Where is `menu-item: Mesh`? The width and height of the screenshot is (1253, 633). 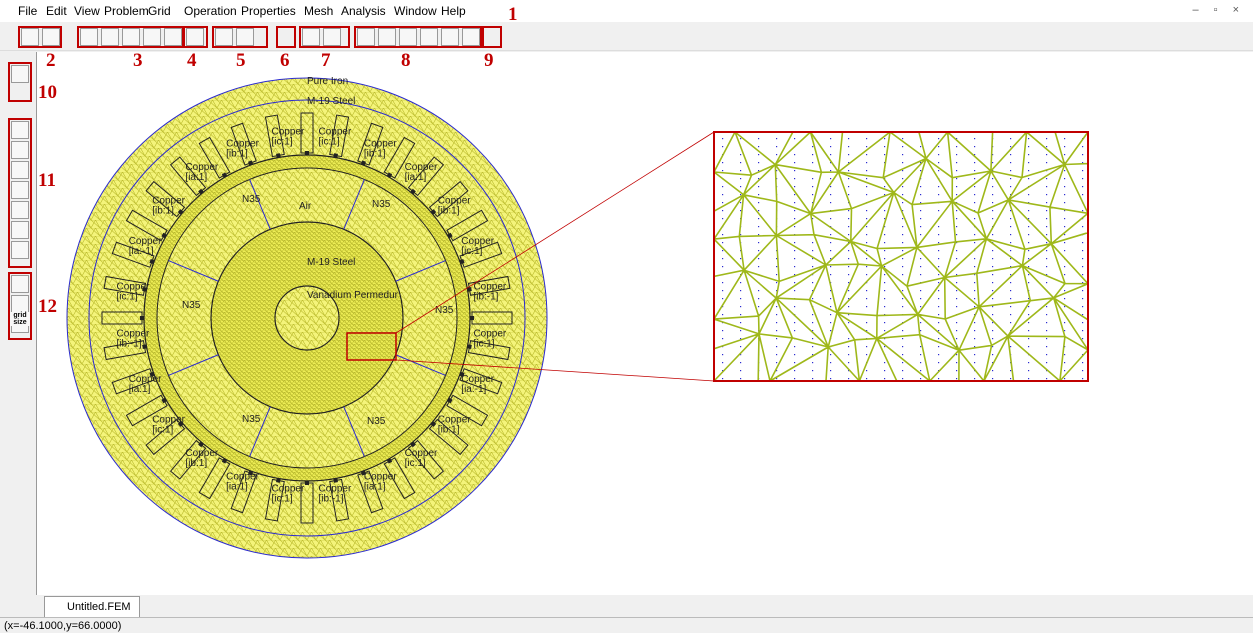
menu-item: Mesh is located at coordinates (319, 11).